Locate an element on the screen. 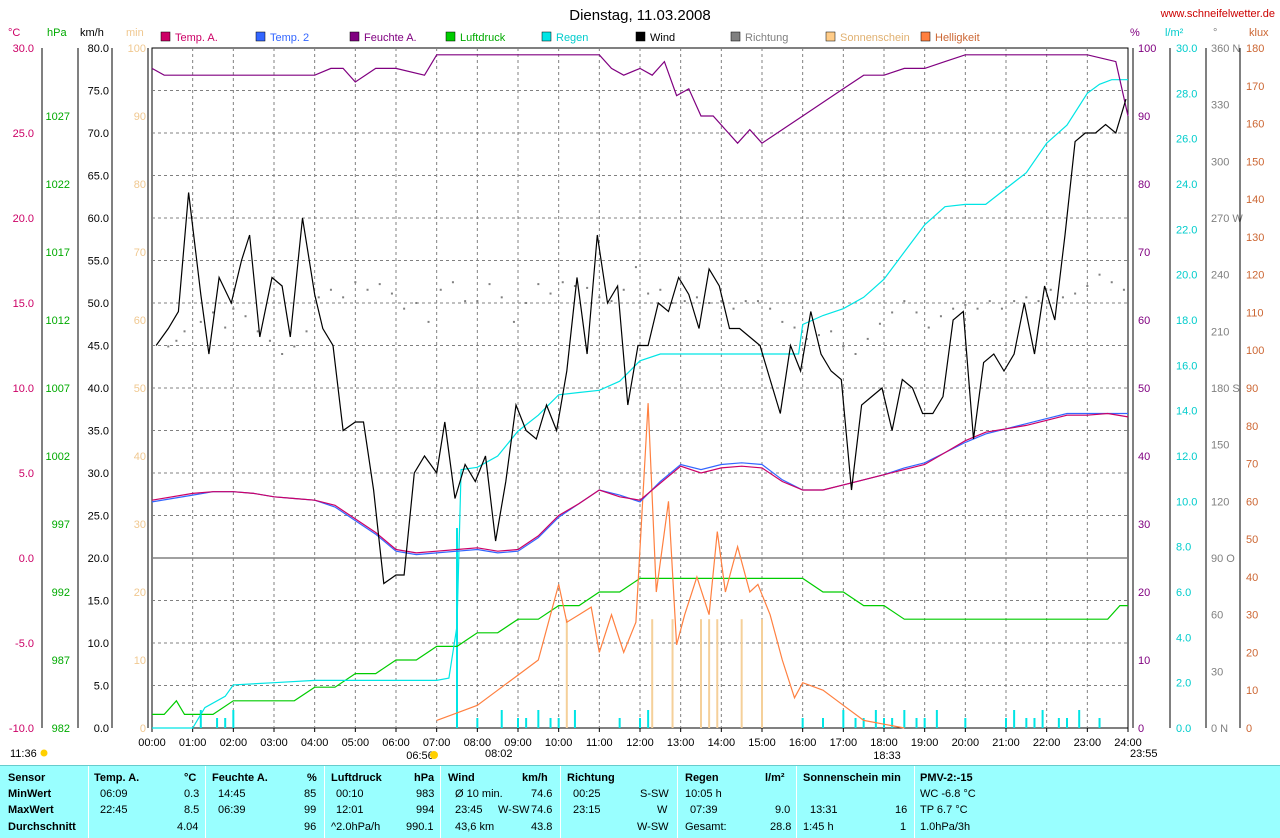 The image size is (1280, 838). rain-tick: 30.0 is located at coordinates (1186, 49).